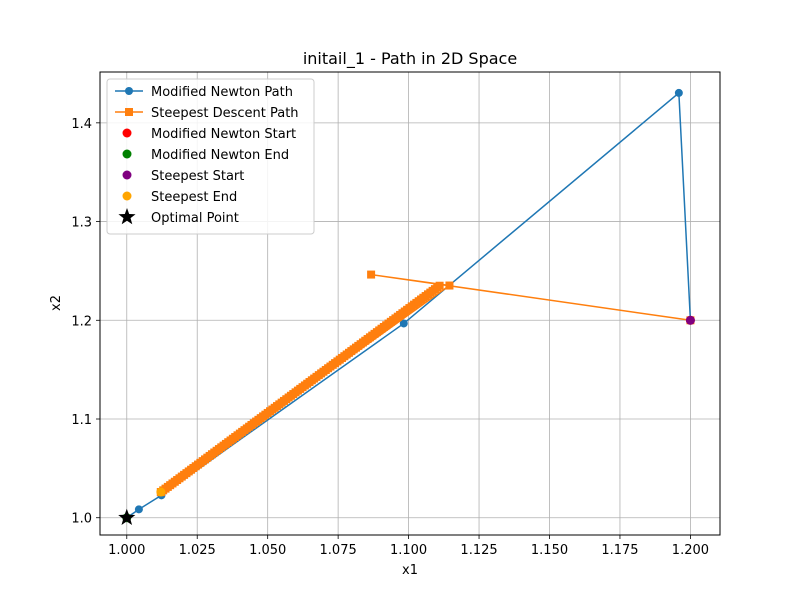  What do you see at coordinates (81, 321) in the screenshot?
I see `y-tick-label: 1.2` at bounding box center [81, 321].